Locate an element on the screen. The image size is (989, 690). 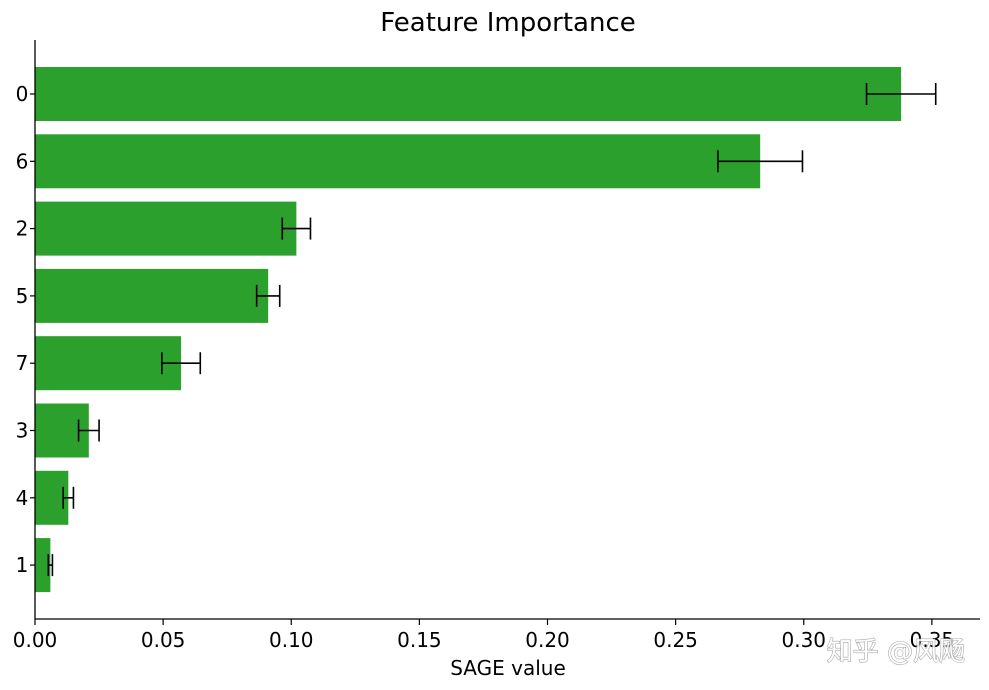
x-tick-label: 0.25 is located at coordinates (675, 640).